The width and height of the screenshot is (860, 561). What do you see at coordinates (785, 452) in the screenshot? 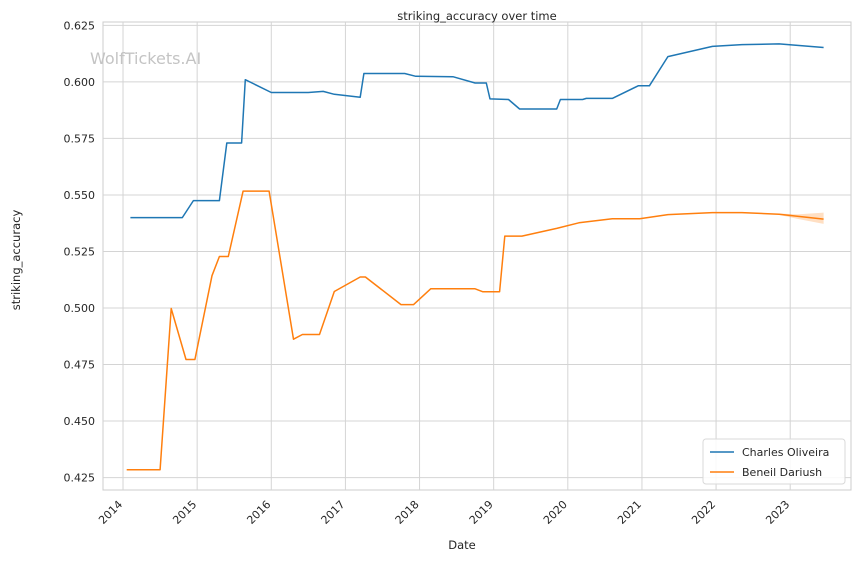
I see `legend-label-charles-oliveira: Charles Oliveira` at bounding box center [785, 452].